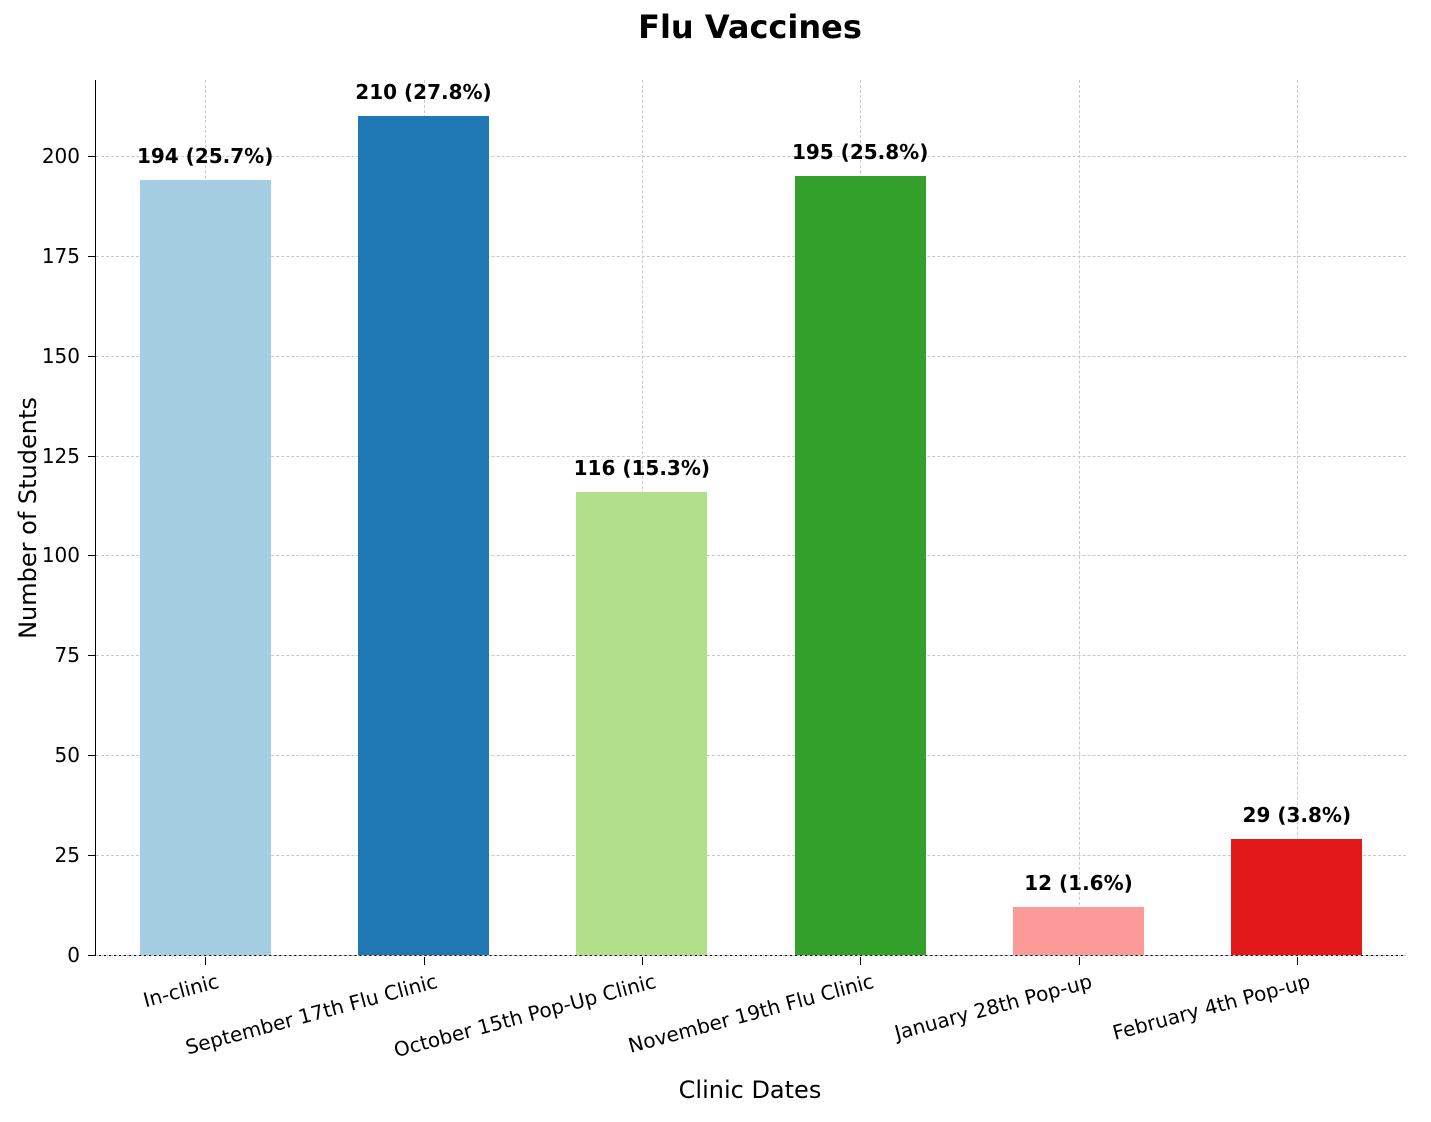  I want to click on y-tick-label: 200, so click(60, 155).